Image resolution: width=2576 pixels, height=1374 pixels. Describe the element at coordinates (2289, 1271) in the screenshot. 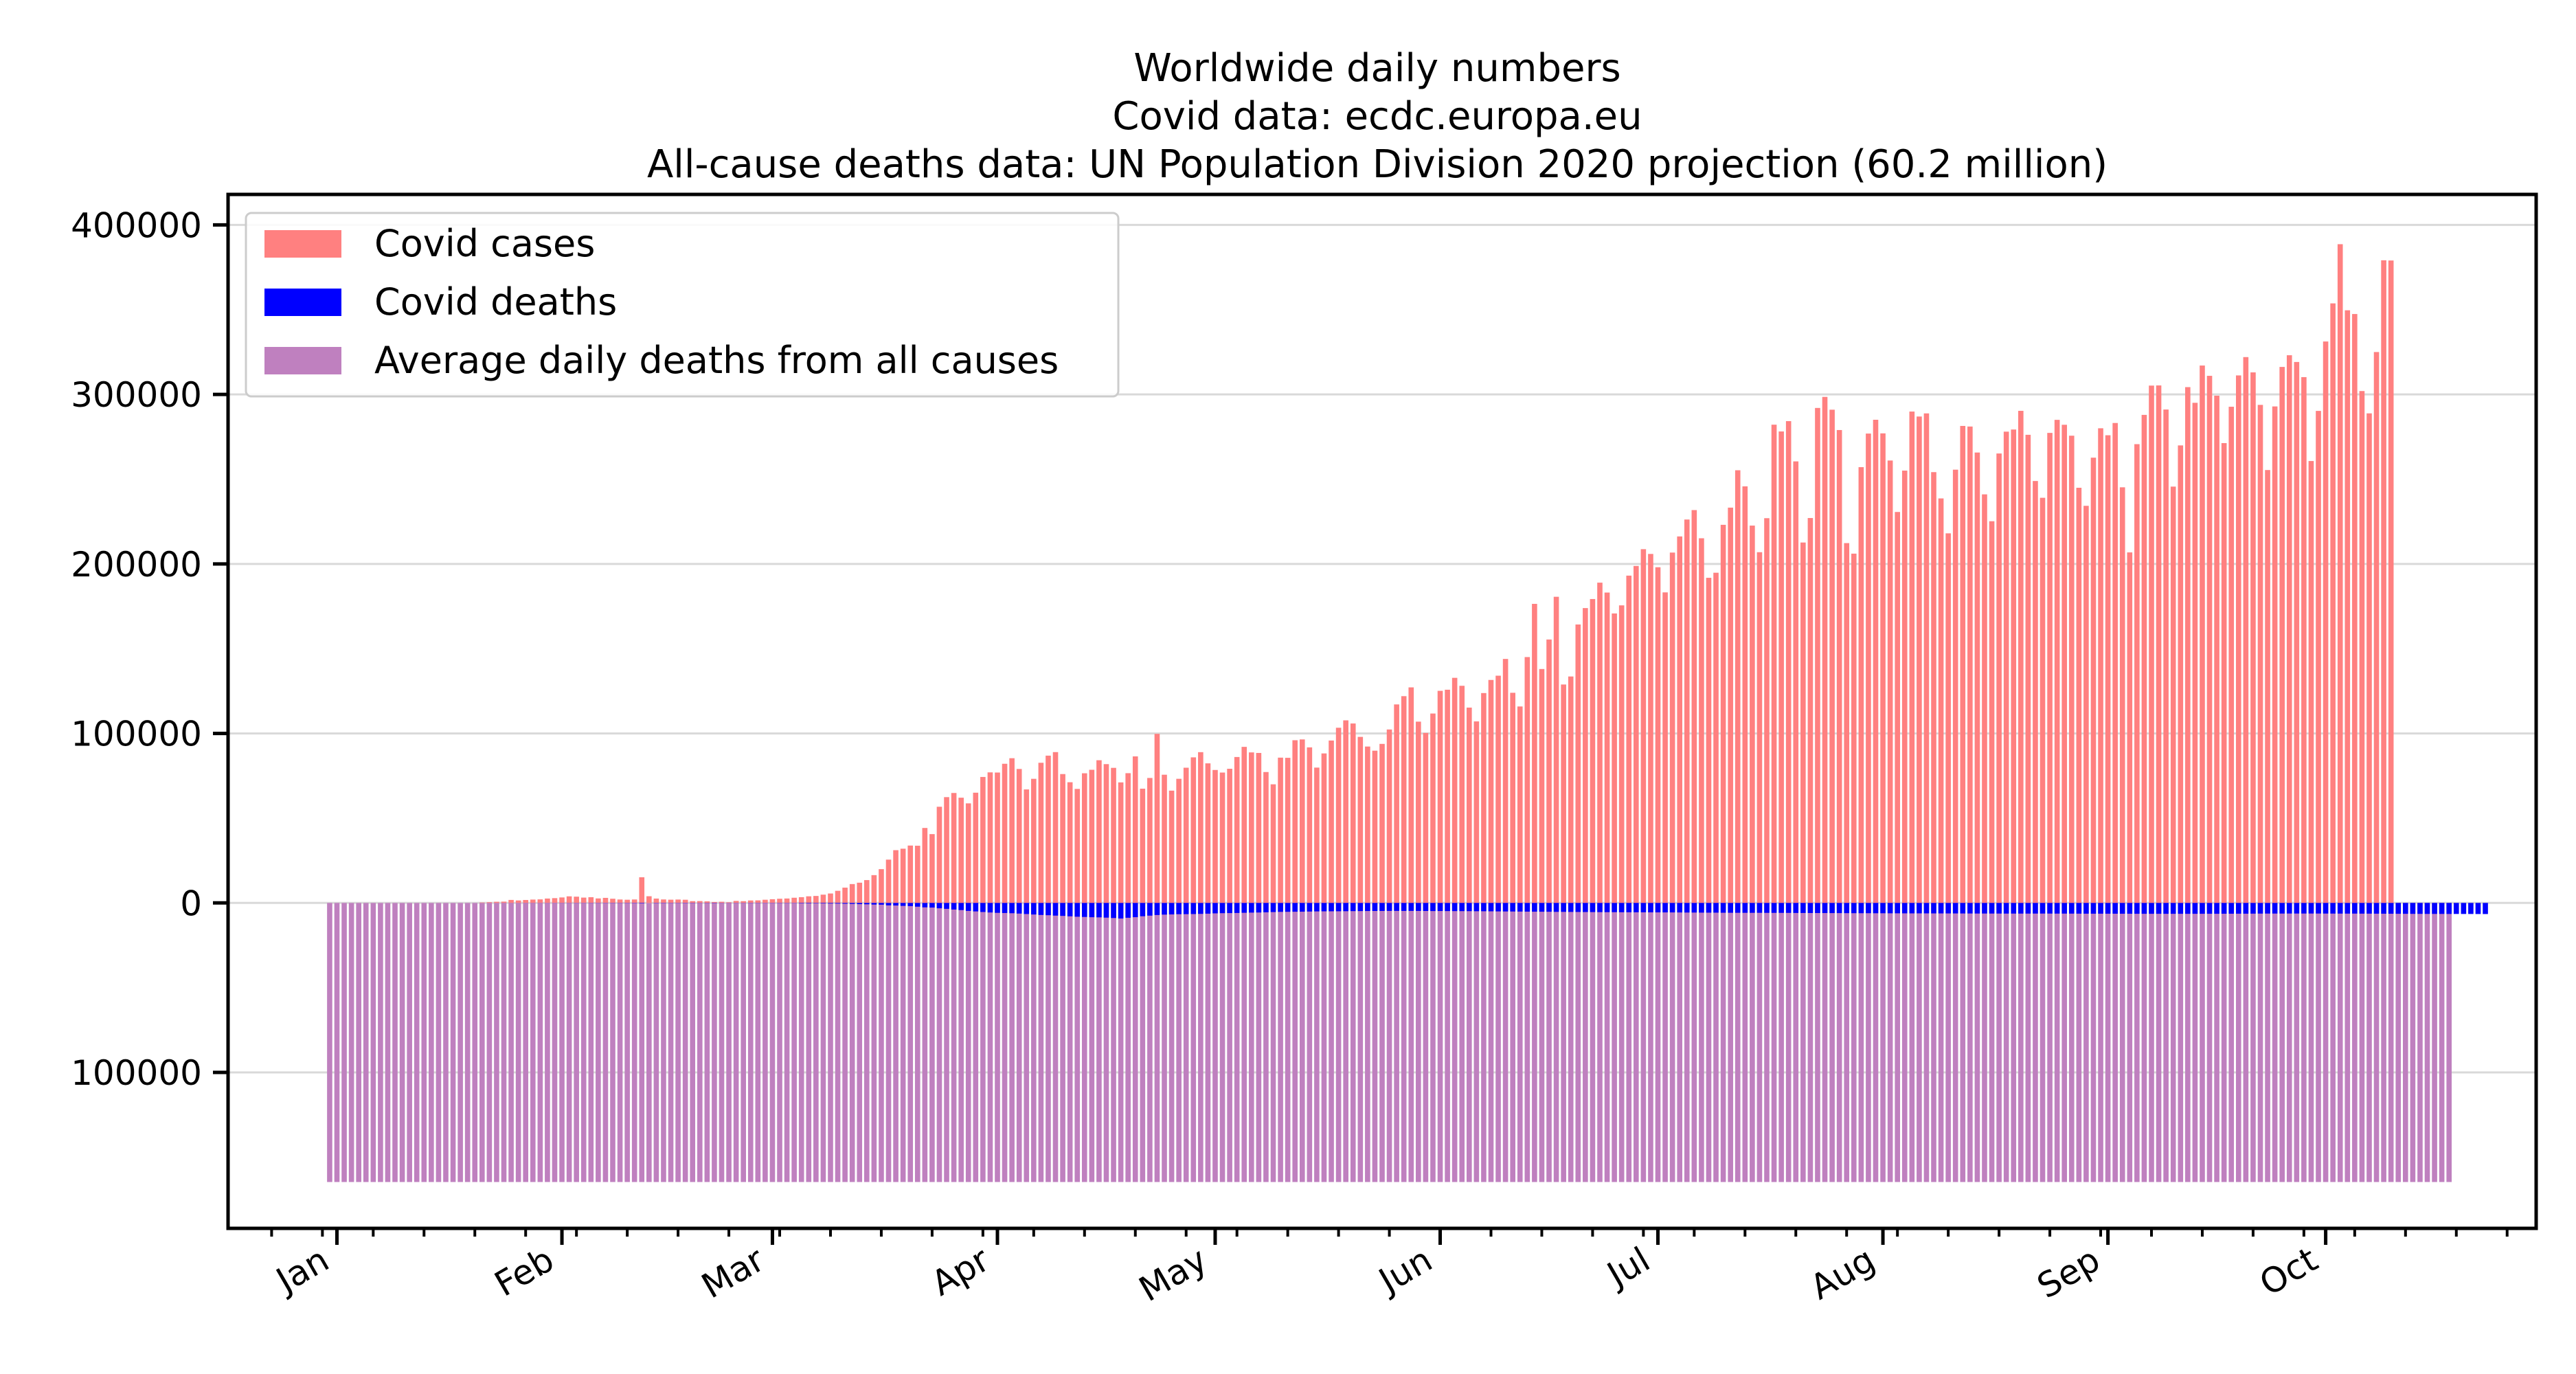

I see `x-tick-label: Oct` at that location.